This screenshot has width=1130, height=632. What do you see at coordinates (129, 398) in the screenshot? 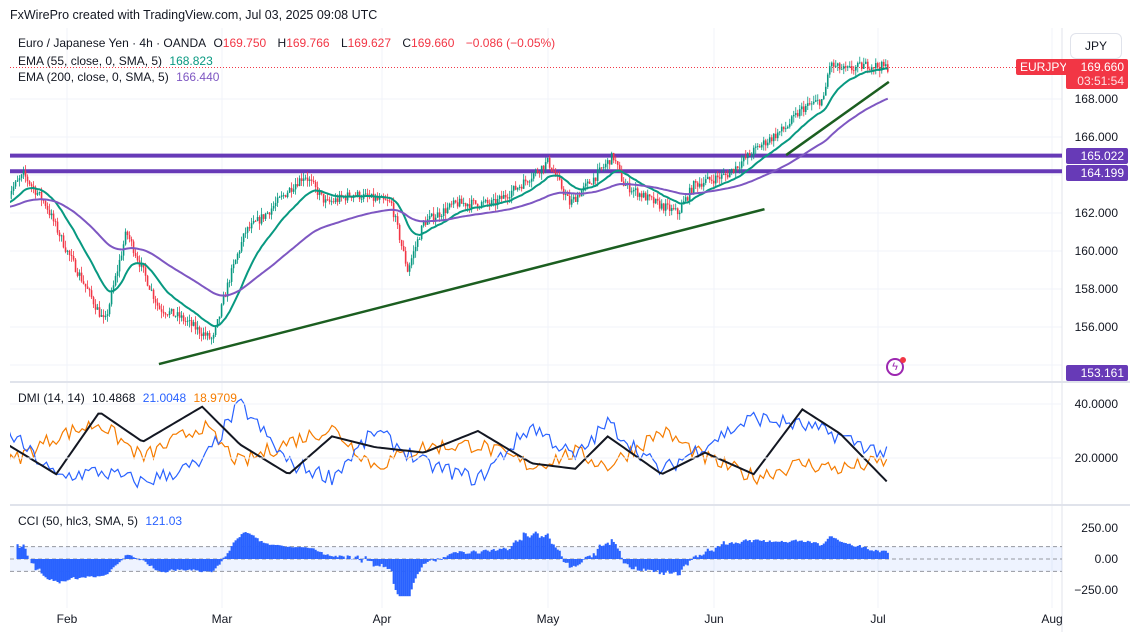
I see `dmi-legend: DMI (14, 14) 10.4868 21.0048 18.9709` at bounding box center [129, 398].